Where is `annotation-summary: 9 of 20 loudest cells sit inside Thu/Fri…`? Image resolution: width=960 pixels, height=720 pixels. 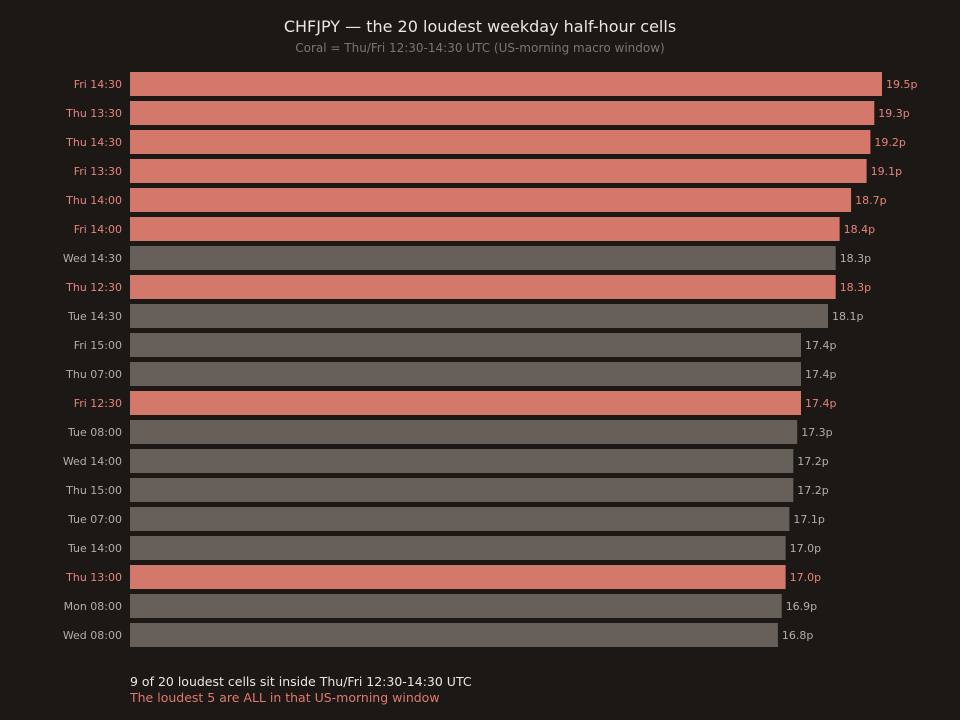 annotation-summary: 9 of 20 loudest cells sit inside Thu/Fri… is located at coordinates (301, 681).